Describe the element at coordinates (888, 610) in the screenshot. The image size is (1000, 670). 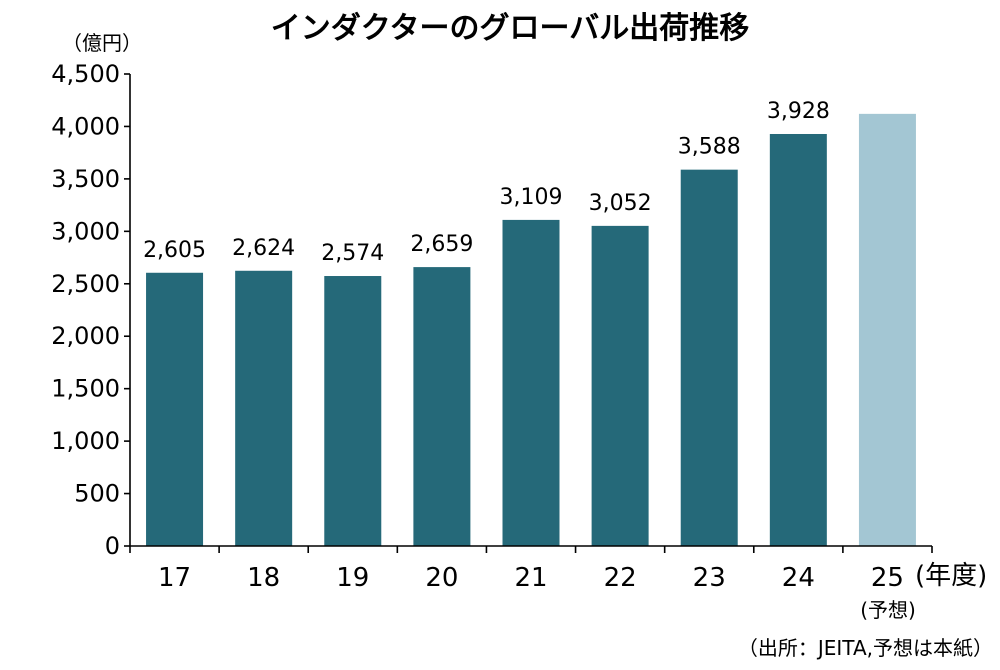
I see `forecast-note: (予想)` at that location.